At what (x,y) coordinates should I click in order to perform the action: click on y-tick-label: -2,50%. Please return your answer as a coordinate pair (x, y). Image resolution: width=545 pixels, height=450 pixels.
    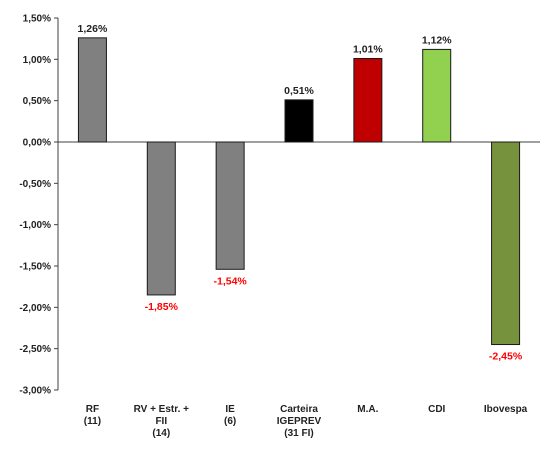
    Looking at the image, I should click on (35, 349).